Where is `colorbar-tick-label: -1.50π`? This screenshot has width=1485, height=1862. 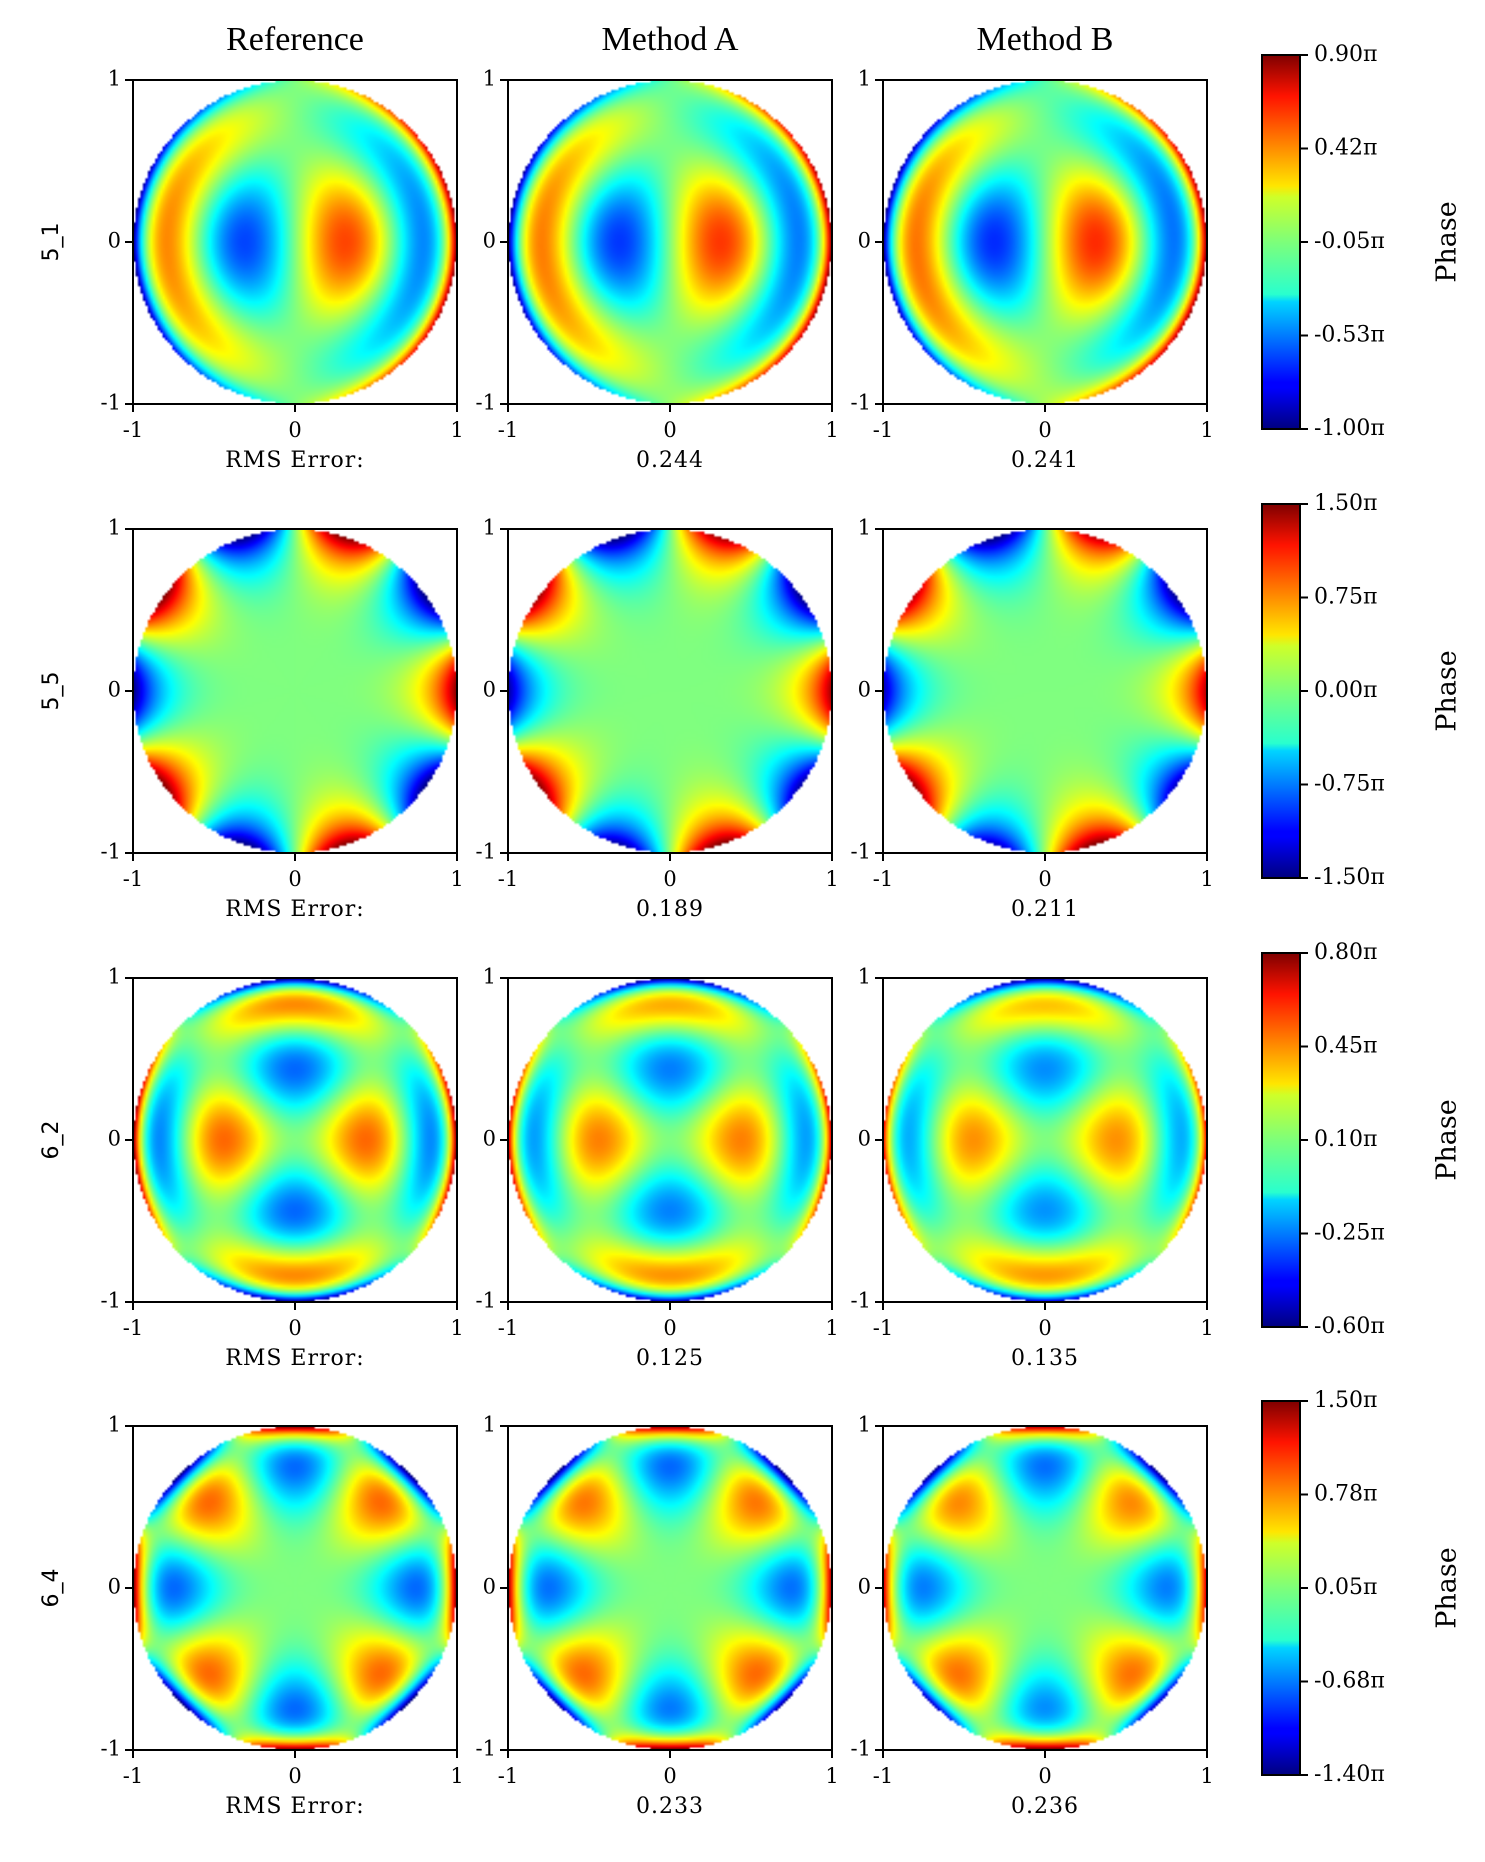
colorbar-tick-label: -1.50π is located at coordinates (1349, 877).